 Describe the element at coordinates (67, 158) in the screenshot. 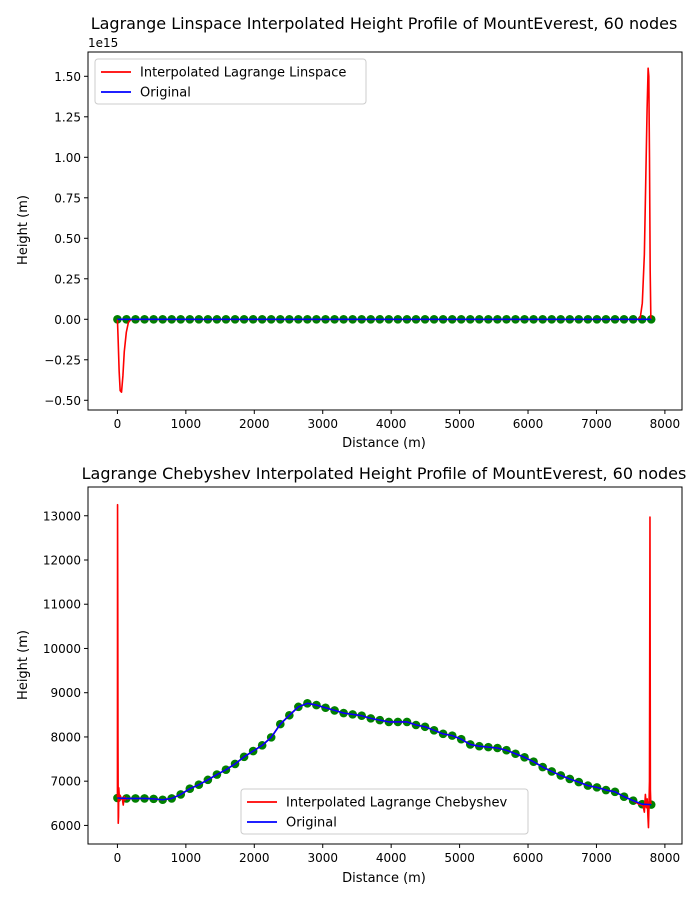

I see `y-tick-label: 1.00` at that location.